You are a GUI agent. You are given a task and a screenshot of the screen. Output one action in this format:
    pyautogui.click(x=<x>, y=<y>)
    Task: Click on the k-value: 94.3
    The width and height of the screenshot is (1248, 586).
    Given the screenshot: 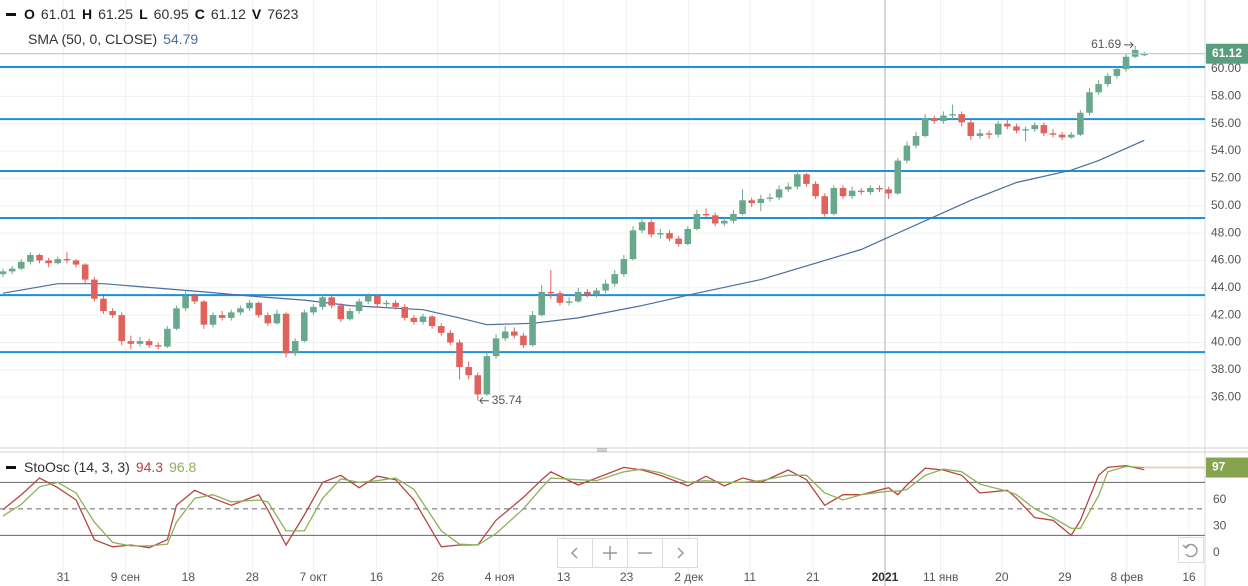 What is the action you would take?
    pyautogui.click(x=149, y=467)
    